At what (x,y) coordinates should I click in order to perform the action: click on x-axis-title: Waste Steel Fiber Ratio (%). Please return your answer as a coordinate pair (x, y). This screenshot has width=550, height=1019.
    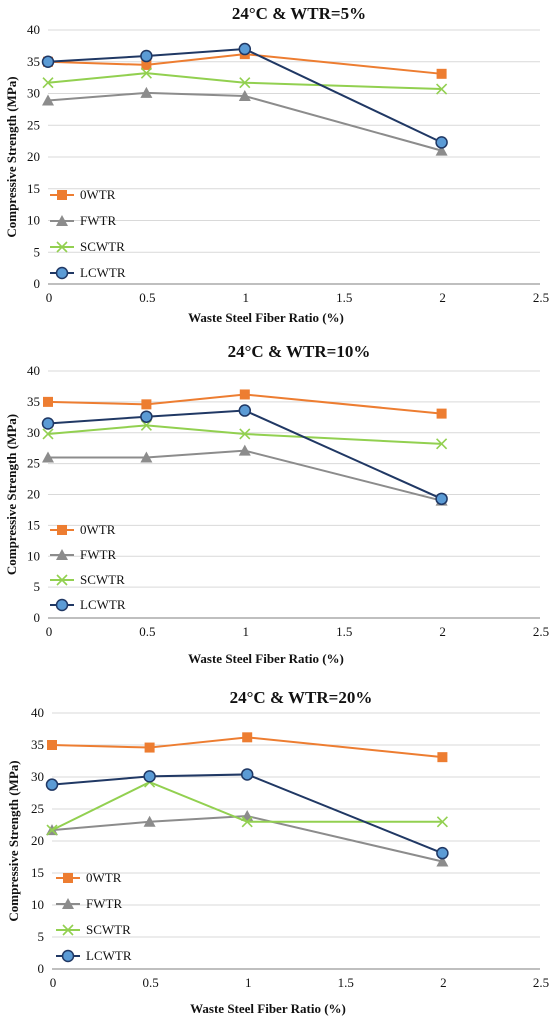
    Looking at the image, I should click on (266, 658).